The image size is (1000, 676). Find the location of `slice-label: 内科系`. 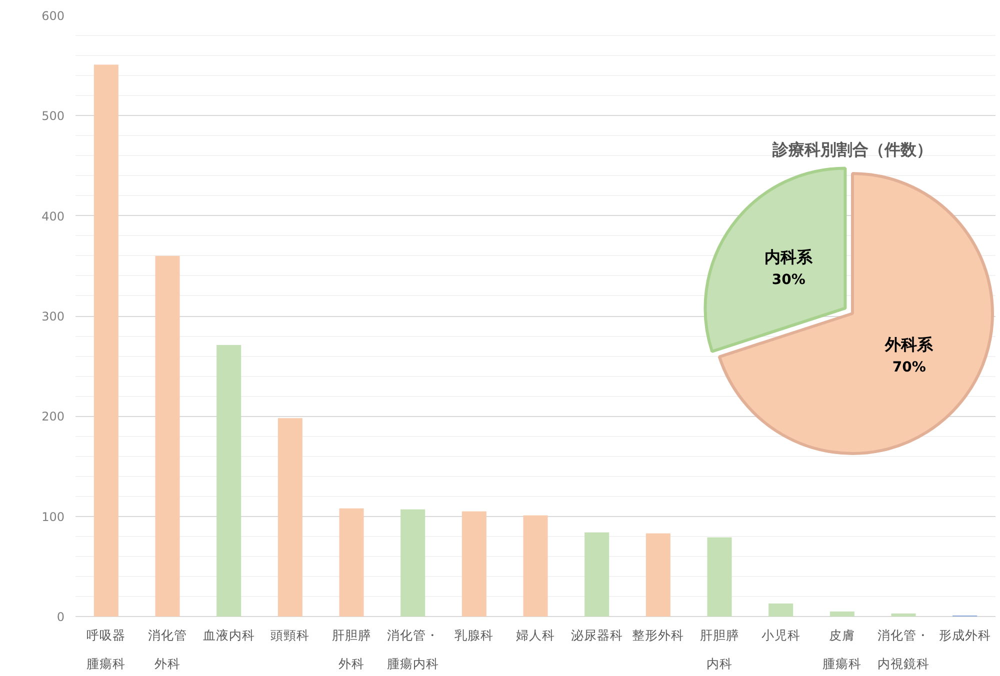

slice-label: 内科系 is located at coordinates (789, 257).